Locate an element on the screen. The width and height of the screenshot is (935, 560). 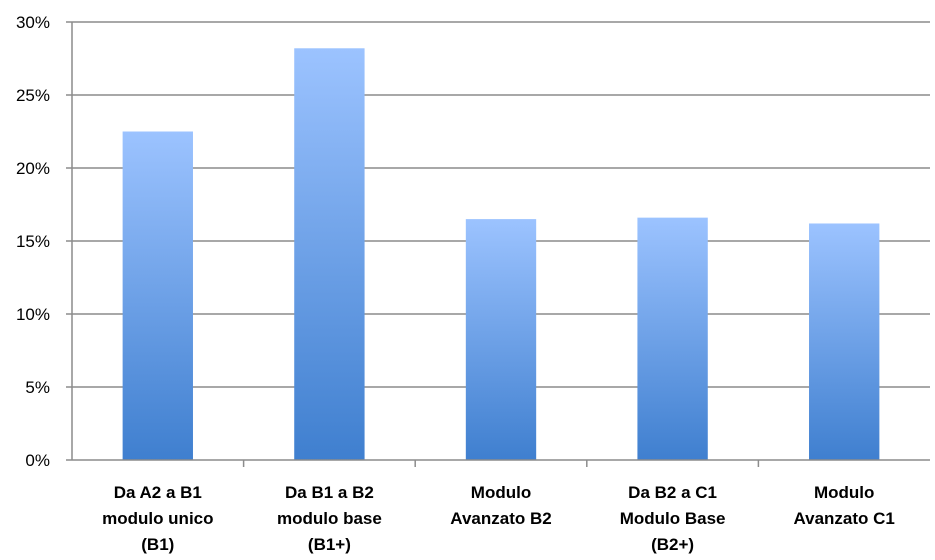
y-tick-label: 30% is located at coordinates (33, 22).